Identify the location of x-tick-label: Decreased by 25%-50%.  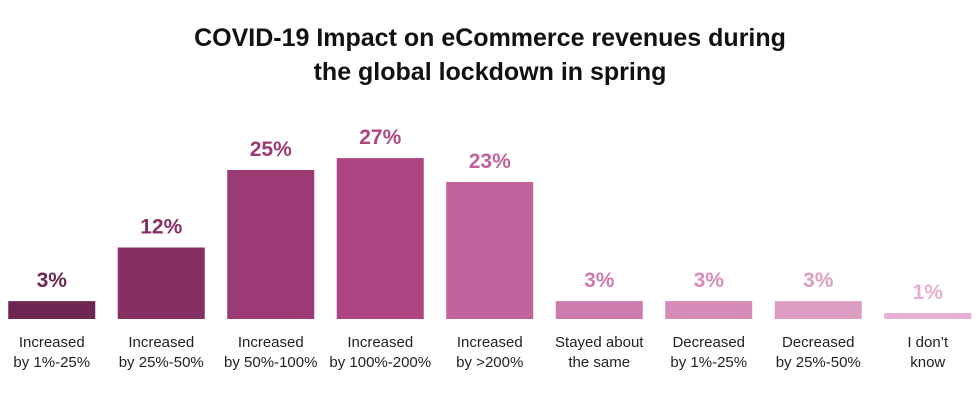
(818, 352).